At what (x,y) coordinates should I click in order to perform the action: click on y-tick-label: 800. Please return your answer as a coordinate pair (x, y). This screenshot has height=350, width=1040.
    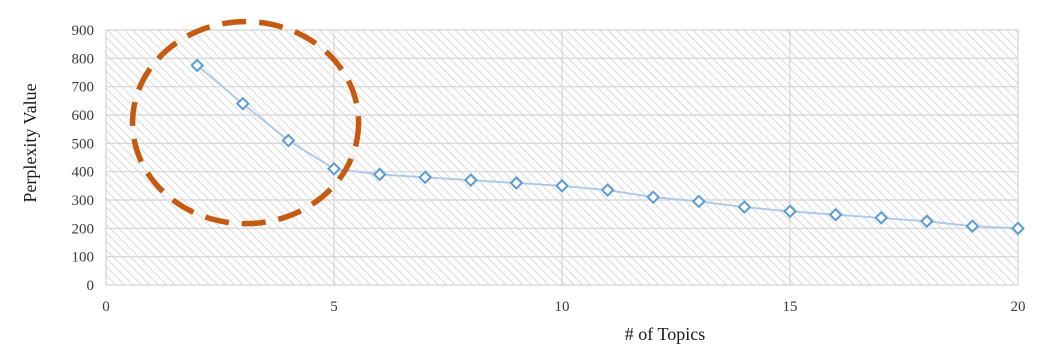
    Looking at the image, I should click on (83, 59).